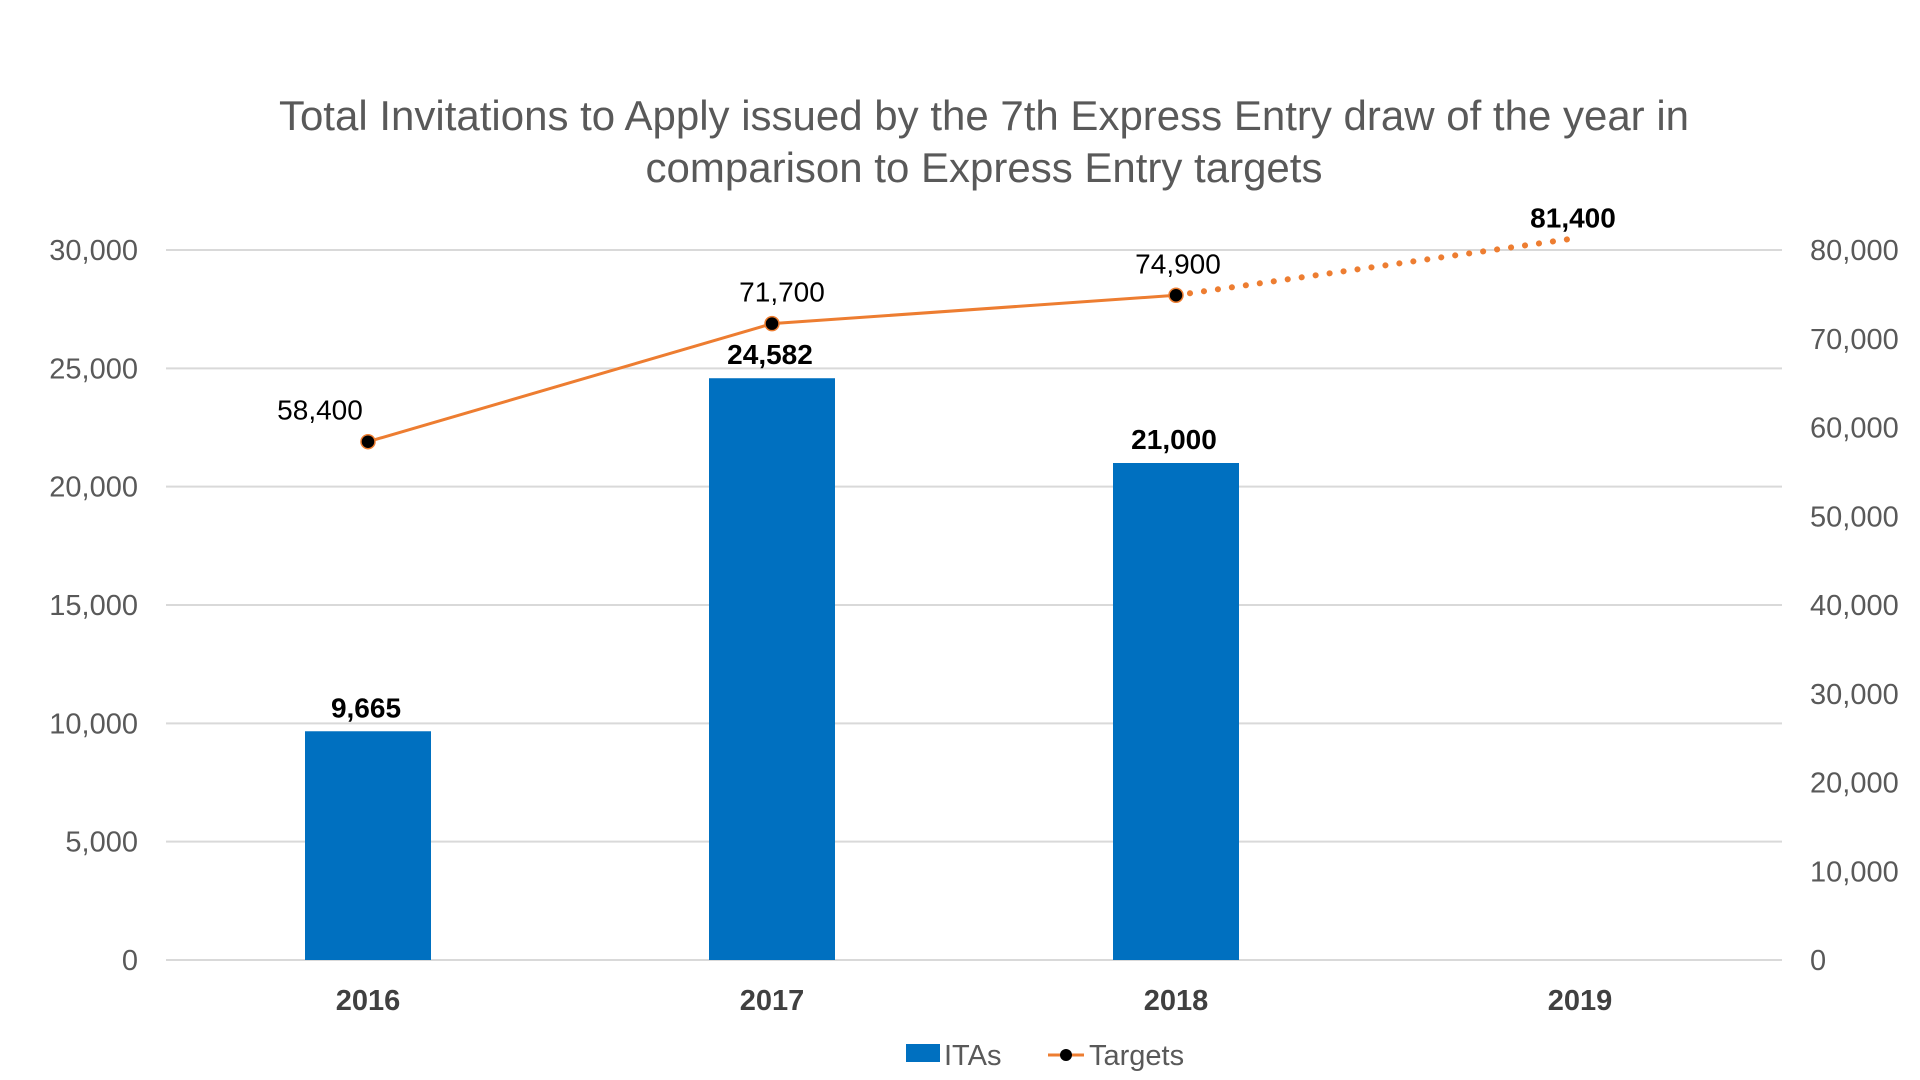 This screenshot has height=1080, width=1920. Describe the element at coordinates (772, 1001) in the screenshot. I see `category-label: 2017` at that location.